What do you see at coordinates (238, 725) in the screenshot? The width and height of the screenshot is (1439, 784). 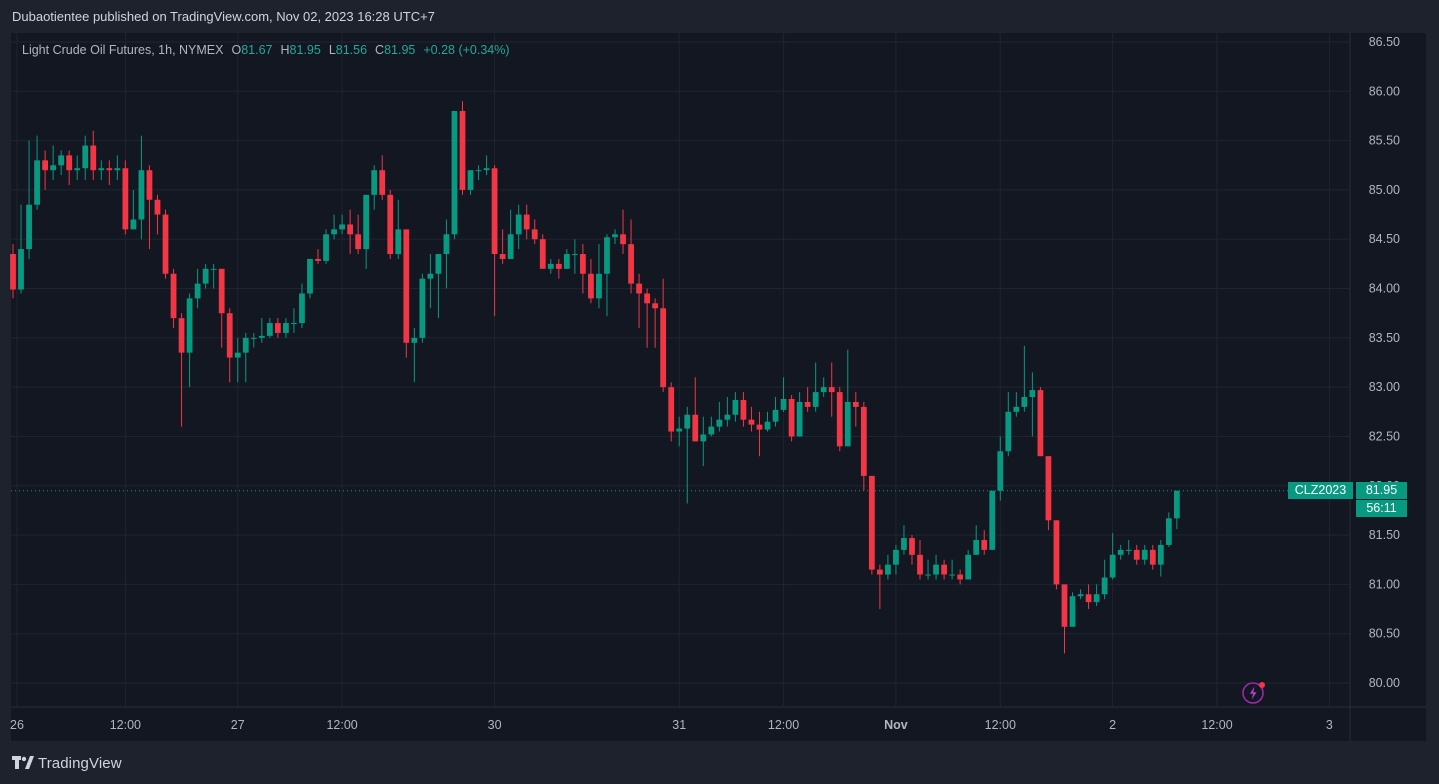 I see `x-tick-label: 27` at bounding box center [238, 725].